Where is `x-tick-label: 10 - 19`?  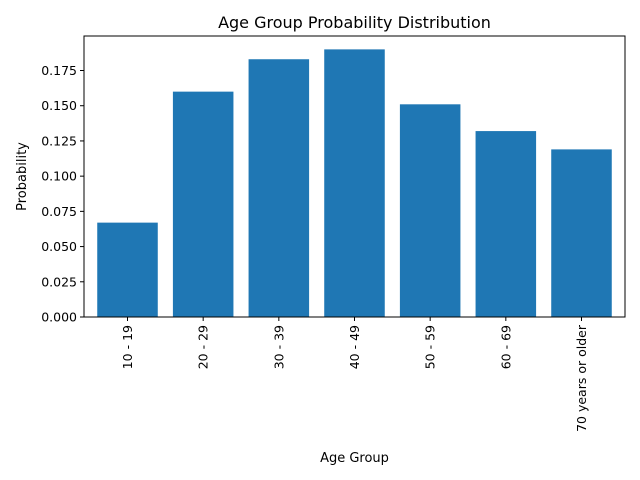 x-tick-label: 10 - 19 is located at coordinates (127, 347).